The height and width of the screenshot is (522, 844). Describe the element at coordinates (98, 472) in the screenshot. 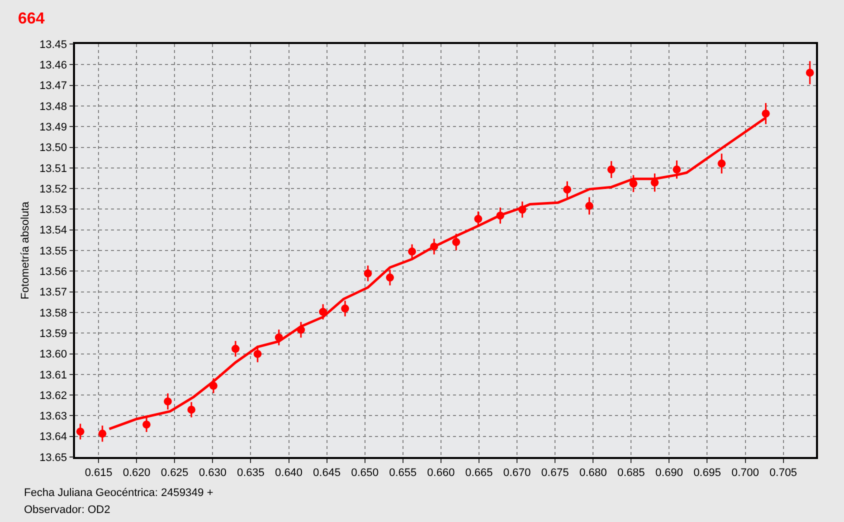

I see `x-tick-label: 0.615` at that location.